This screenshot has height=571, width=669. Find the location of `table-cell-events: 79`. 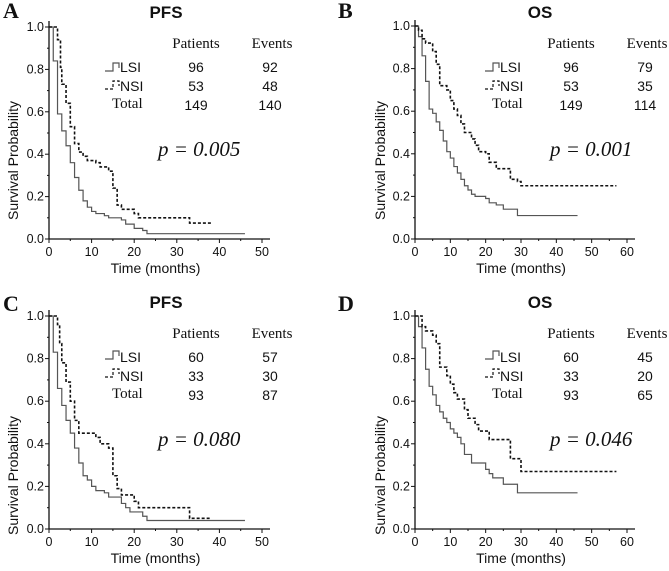

table-cell-events: 79 is located at coordinates (645, 67).